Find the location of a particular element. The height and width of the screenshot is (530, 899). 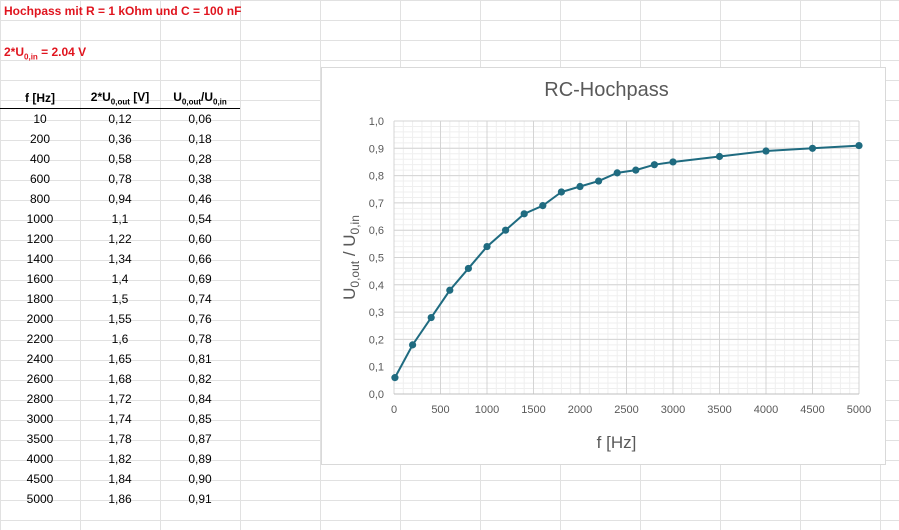

chart-title: RC-Hochpass is located at coordinates (606, 90).